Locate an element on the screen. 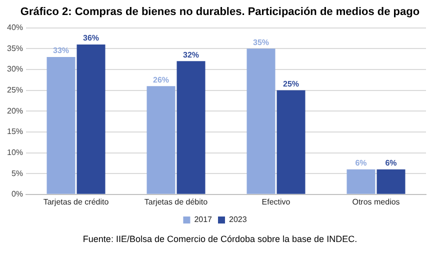  data-label: 25% is located at coordinates (291, 83).